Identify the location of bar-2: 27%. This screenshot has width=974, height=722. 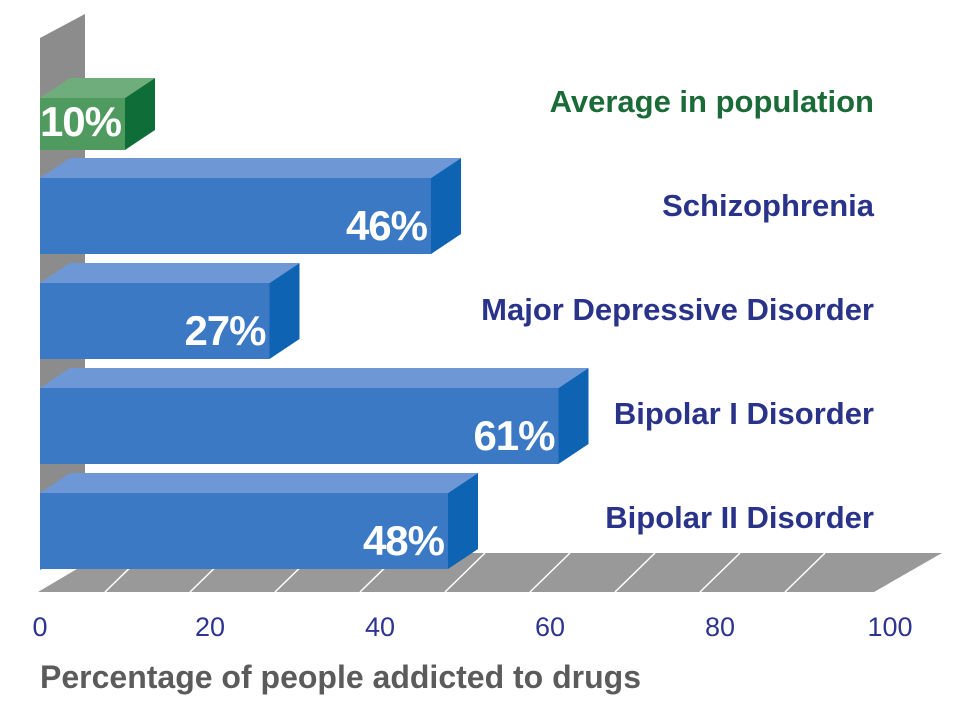
(170, 311).